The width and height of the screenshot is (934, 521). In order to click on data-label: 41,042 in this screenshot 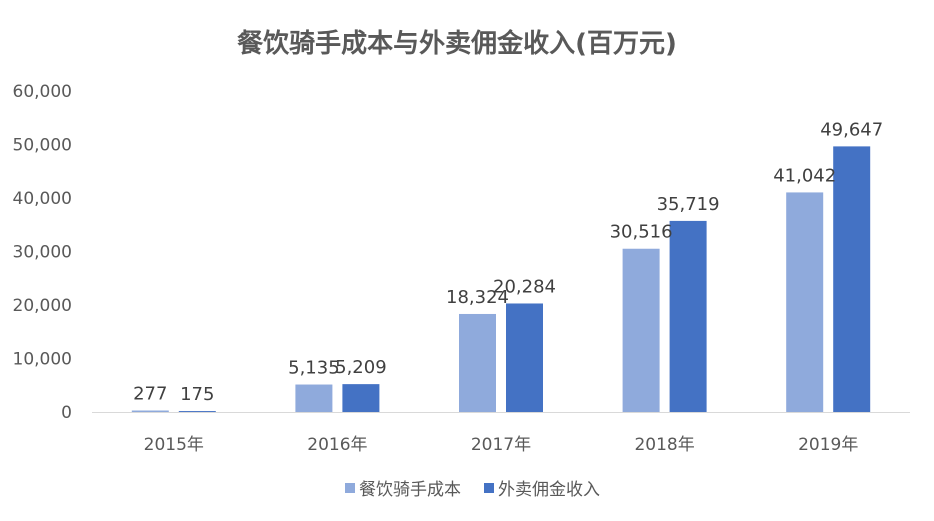, I will do `click(804, 175)`.